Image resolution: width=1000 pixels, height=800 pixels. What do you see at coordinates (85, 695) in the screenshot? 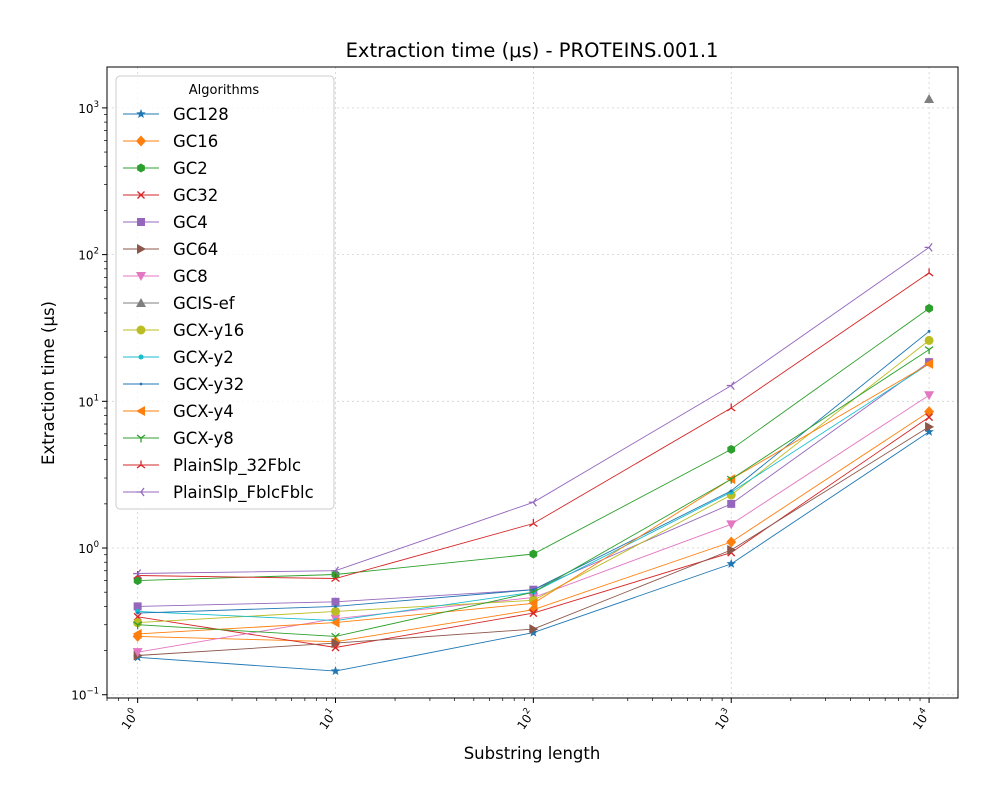
I see `y-tick-label: 10⁻¹` at bounding box center [85, 695].